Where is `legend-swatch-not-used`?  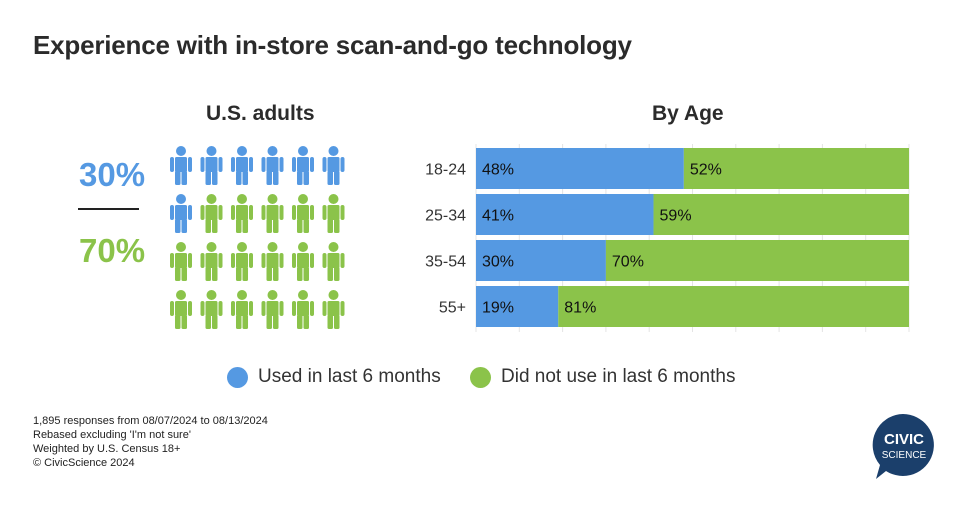
legend-swatch-not-used is located at coordinates (480, 377).